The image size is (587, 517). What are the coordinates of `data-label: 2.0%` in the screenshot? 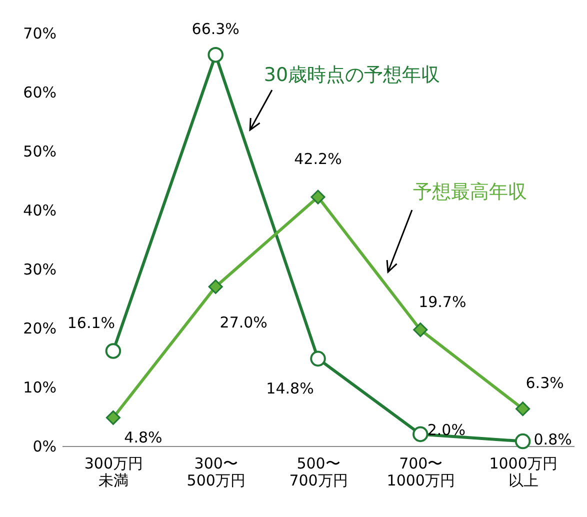 It's located at (446, 430).